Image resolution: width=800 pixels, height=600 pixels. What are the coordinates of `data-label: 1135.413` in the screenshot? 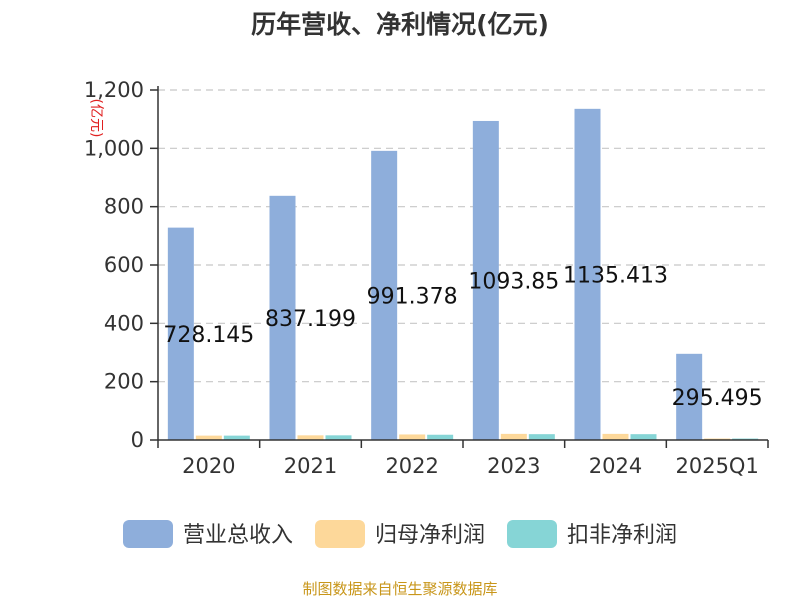 It's located at (615, 275).